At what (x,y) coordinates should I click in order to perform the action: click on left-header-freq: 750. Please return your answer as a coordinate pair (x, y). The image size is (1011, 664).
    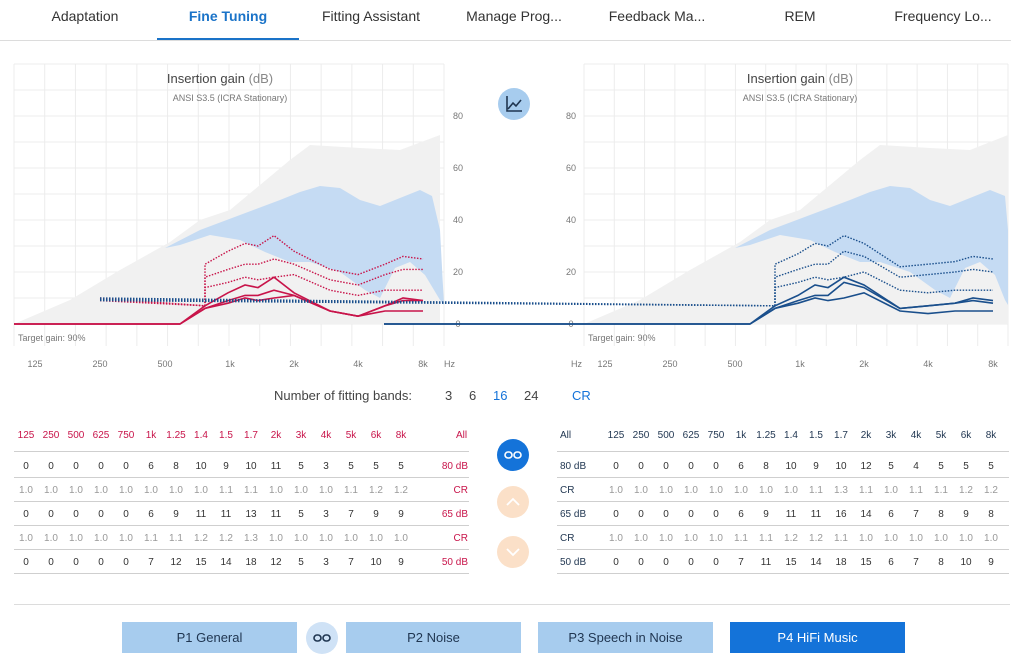
    Looking at the image, I should click on (126, 435).